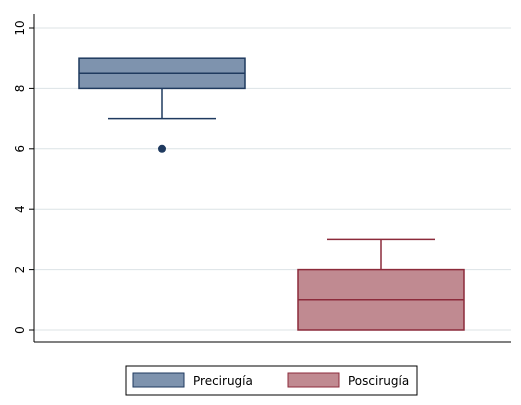  Describe the element at coordinates (158, 380) in the screenshot. I see `legend-swatch-precirugia` at that location.